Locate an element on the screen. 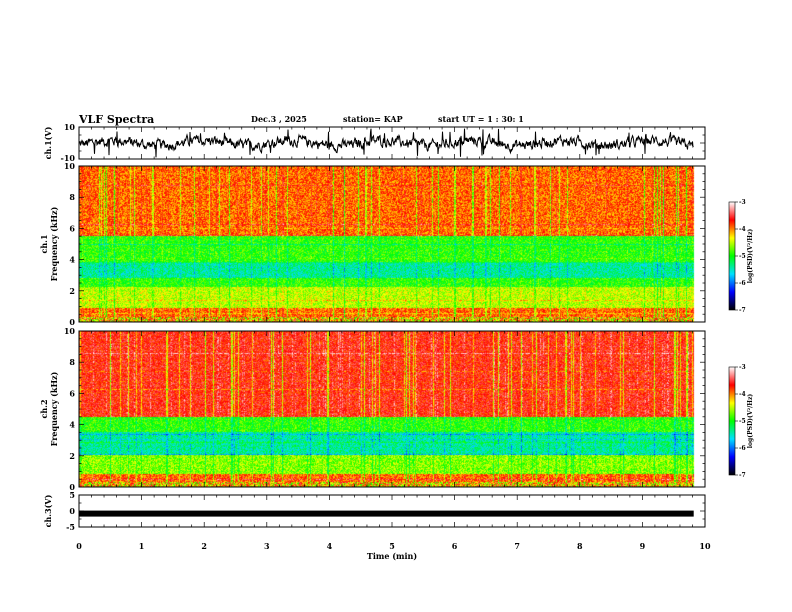 The width and height of the screenshot is (792, 612). x-tick-label: 6 is located at coordinates (455, 546).